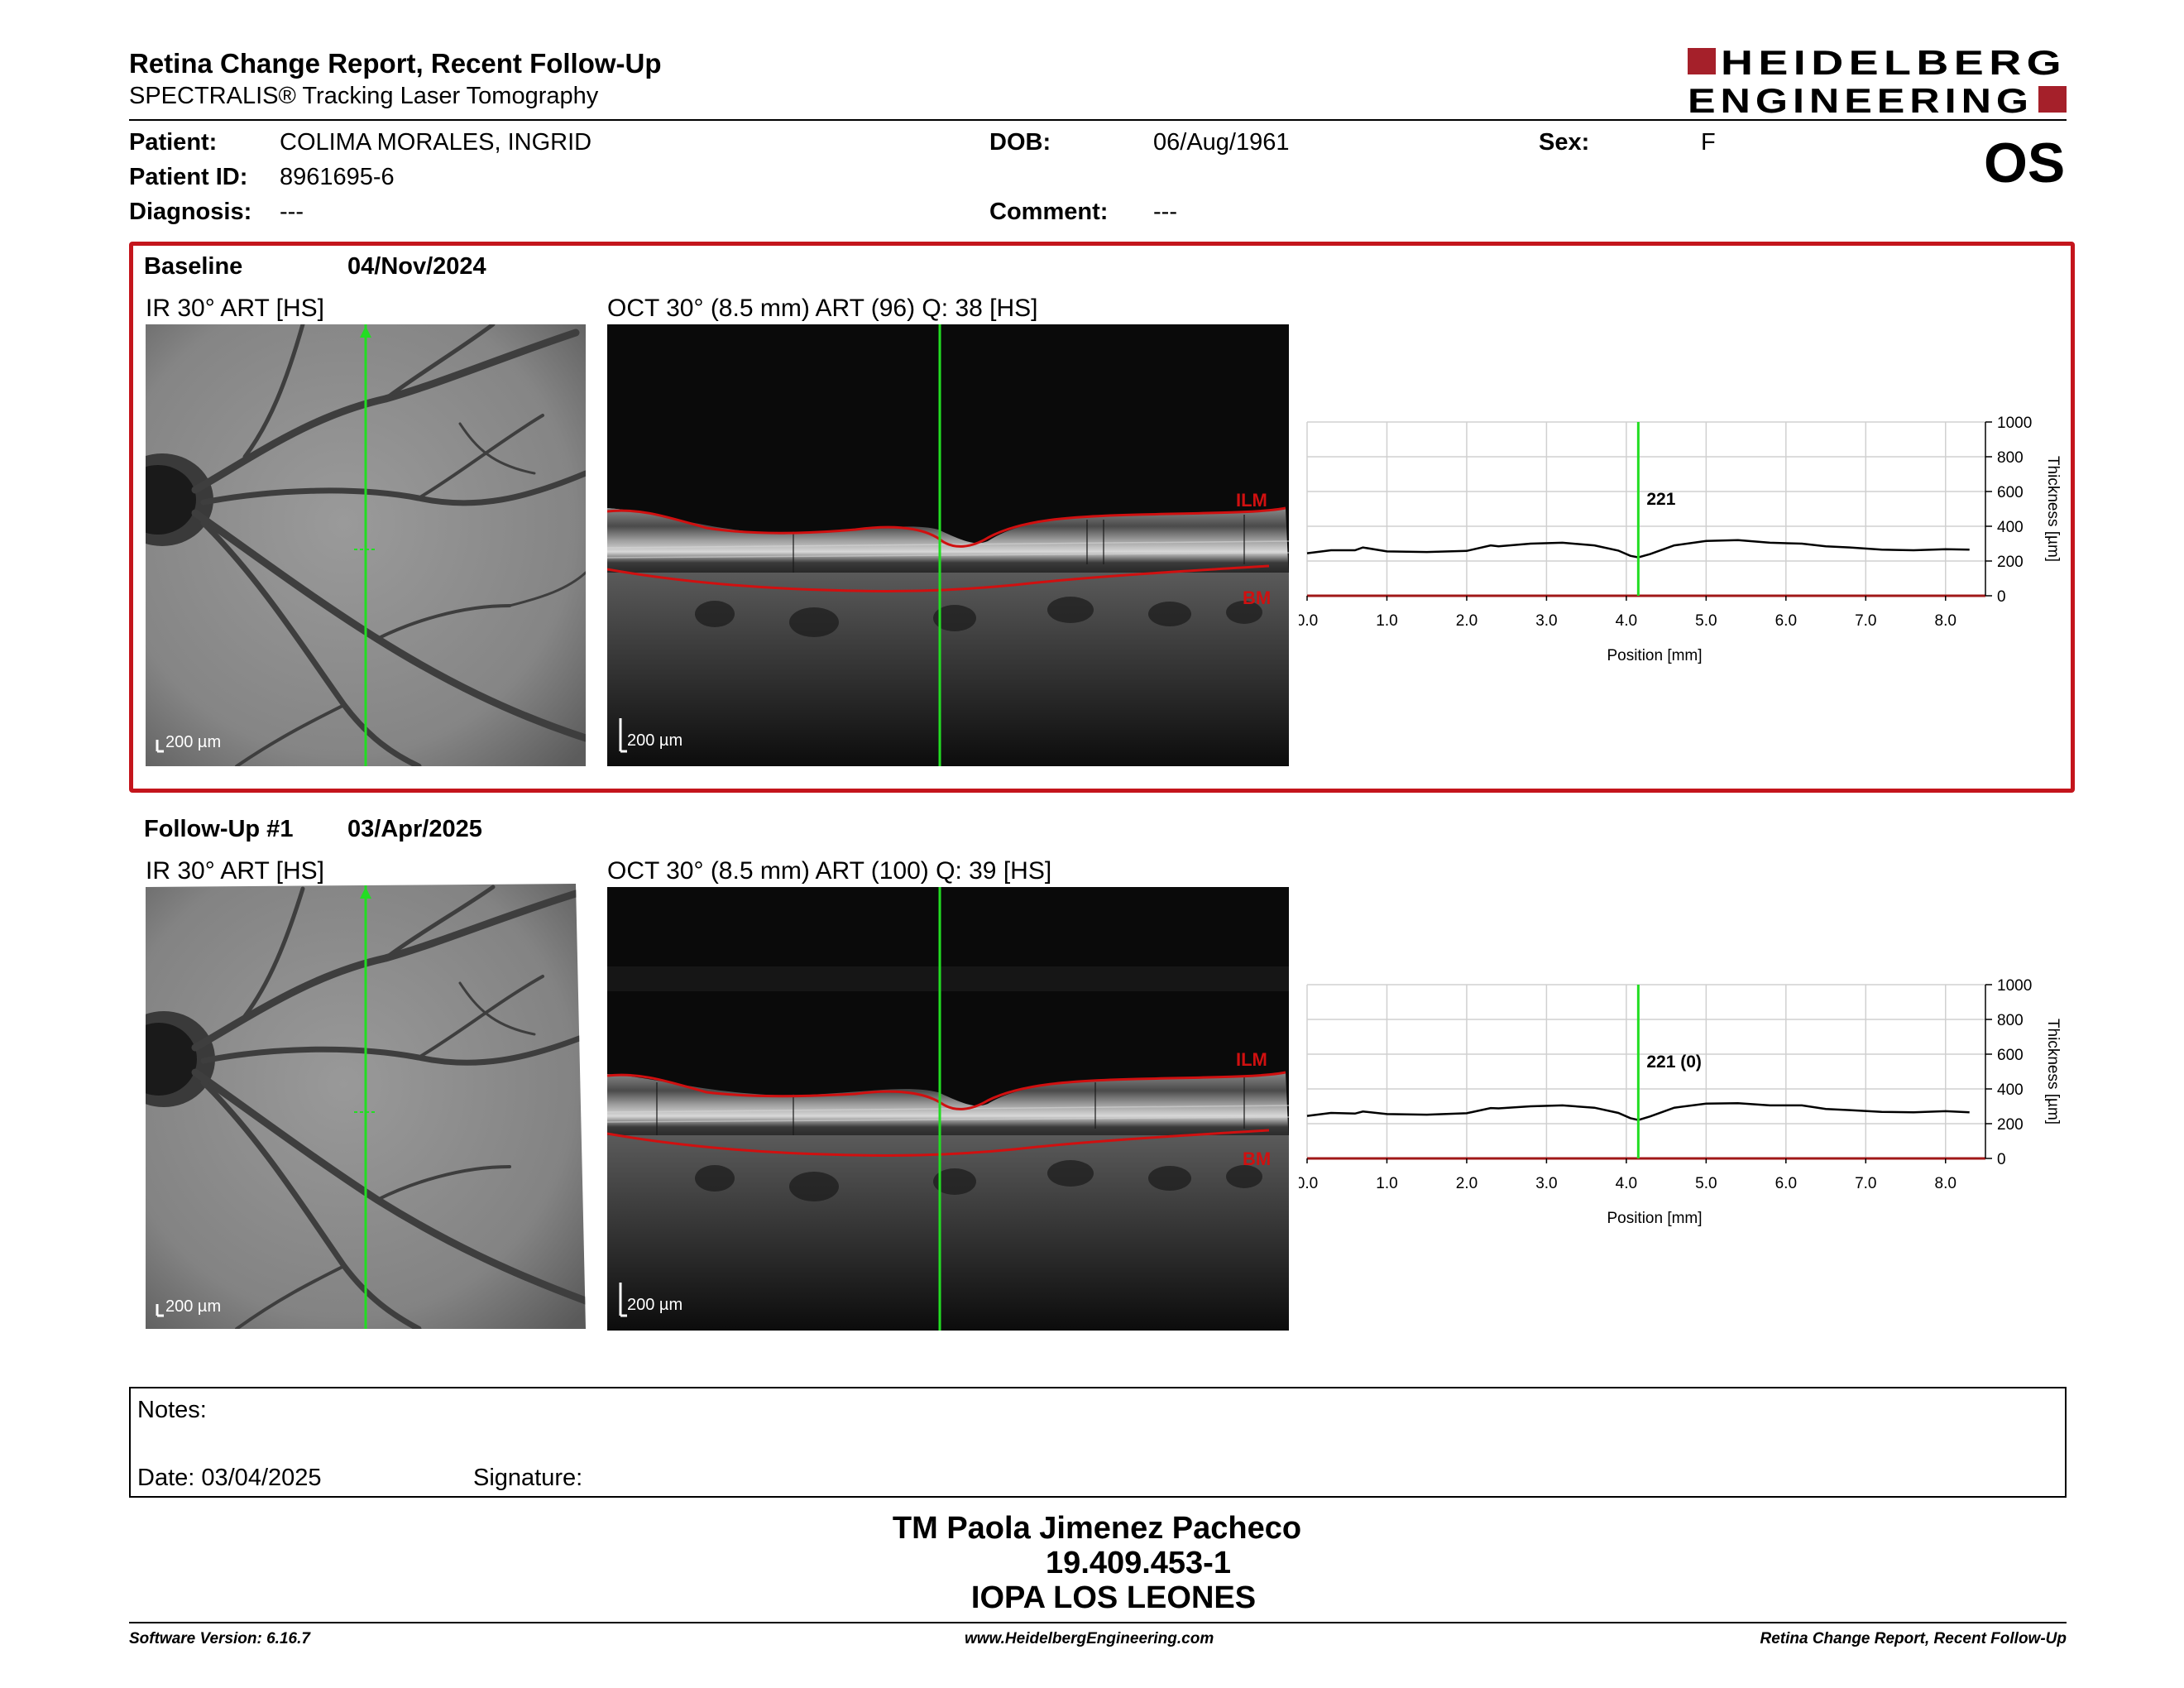  What do you see at coordinates (2010, 1125) in the screenshot?
I see `followup-chart-y-tick-label: 200` at bounding box center [2010, 1125].